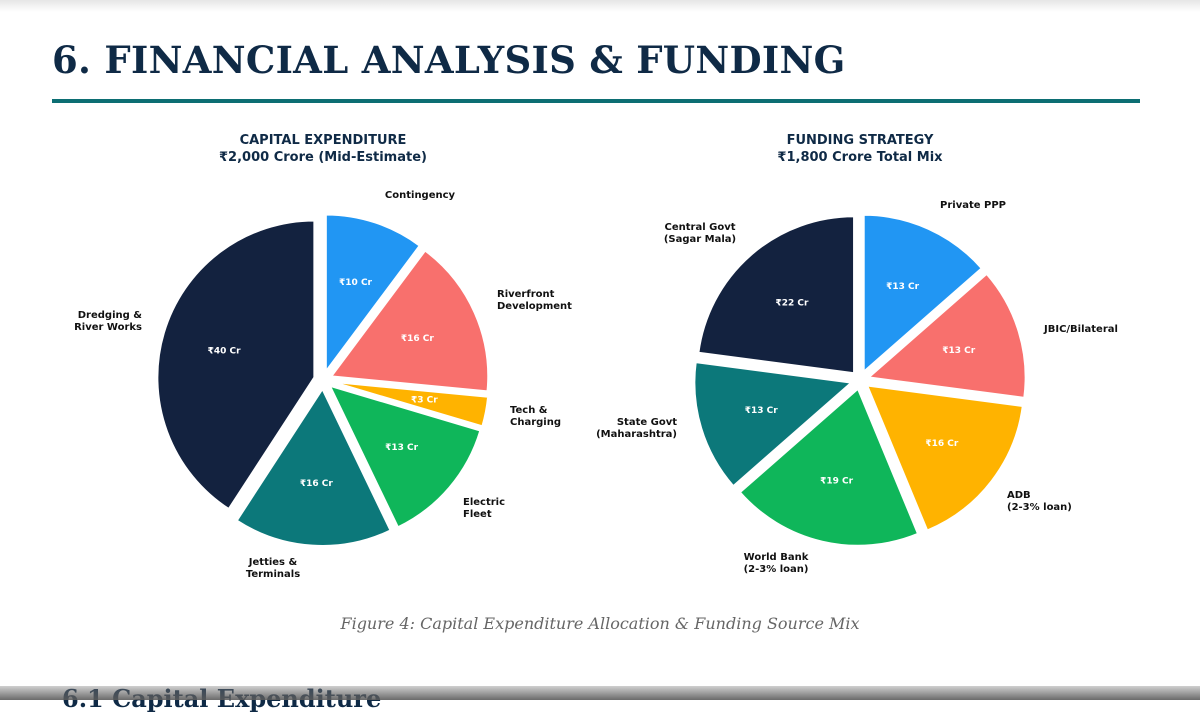 Image resolution: width=1200 pixels, height=713 pixels. Describe the element at coordinates (317, 484) in the screenshot. I see `capex-value-label-jetties-terminals: ₹16 Cr` at that location.